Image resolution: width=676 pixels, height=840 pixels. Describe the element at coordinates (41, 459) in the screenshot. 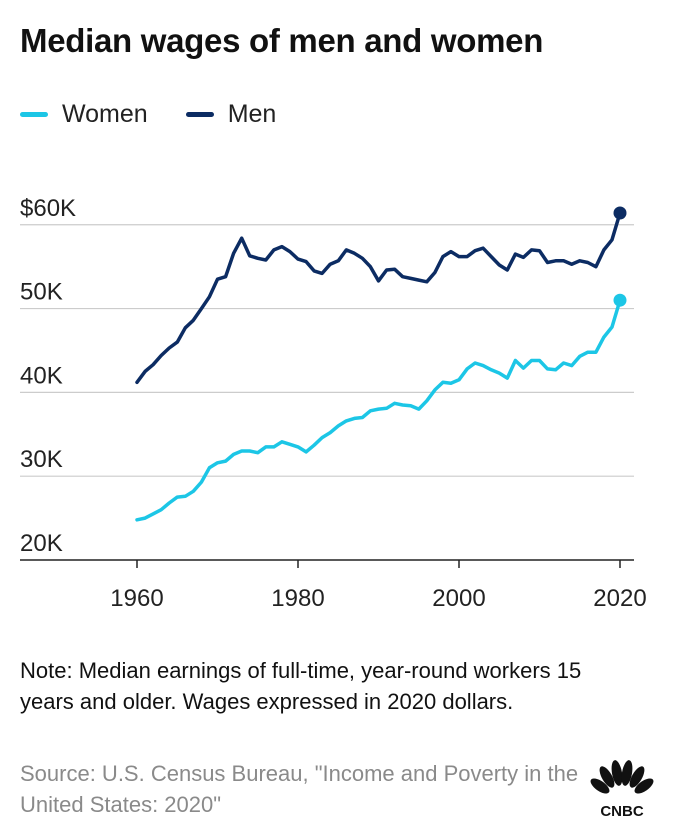

I see `y-tick-label: 30K` at that location.